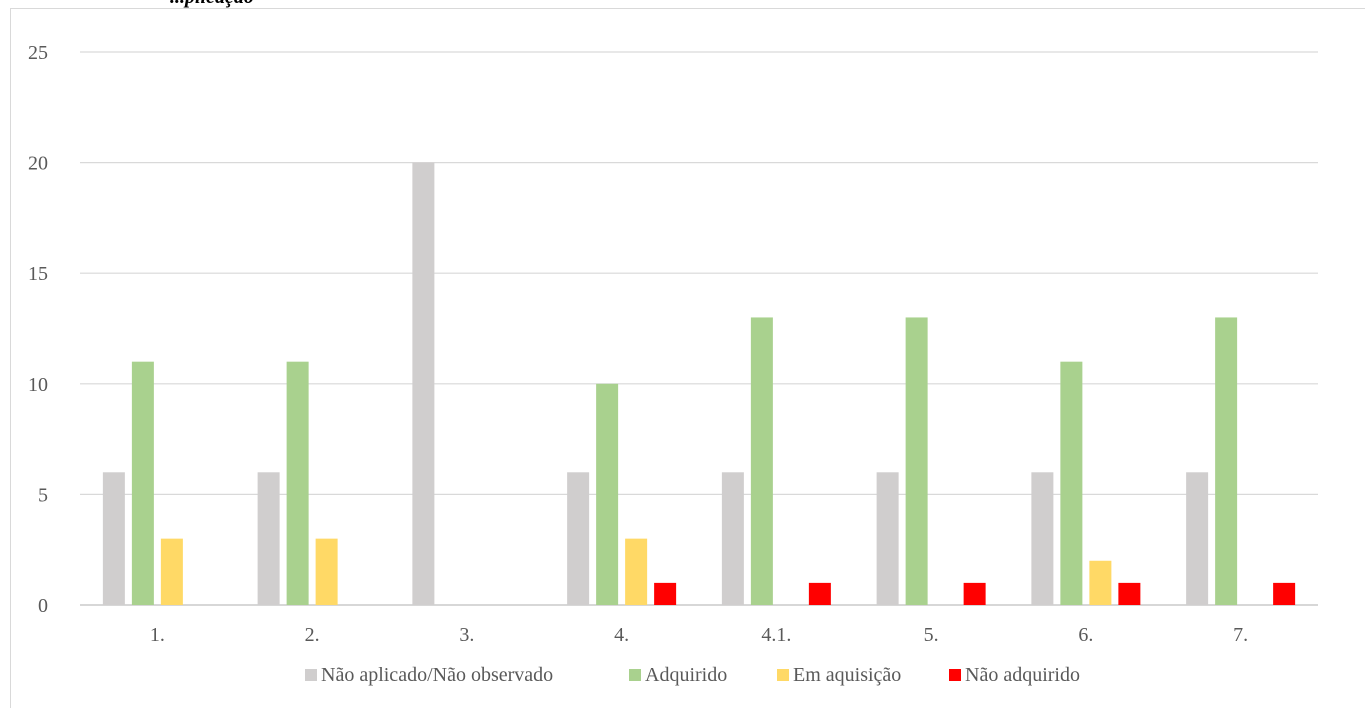 The image size is (1365, 708). What do you see at coordinates (38, 164) in the screenshot?
I see `y-tick-label: 20` at bounding box center [38, 164].